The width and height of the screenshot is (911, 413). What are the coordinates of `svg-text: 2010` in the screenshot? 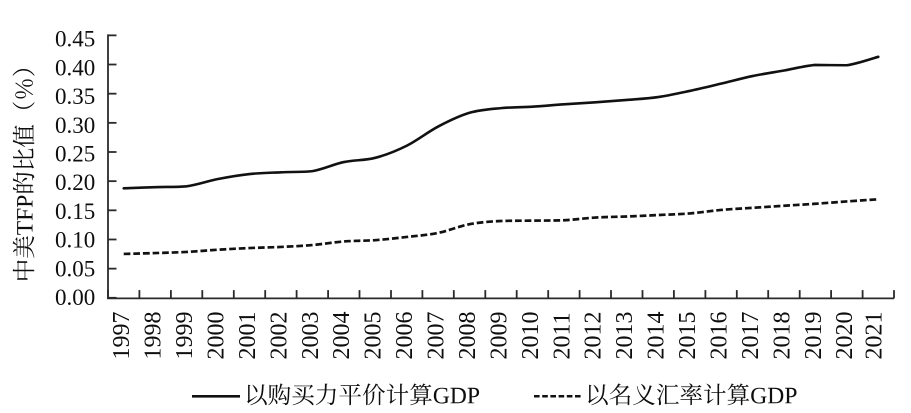 It's located at (531, 336).